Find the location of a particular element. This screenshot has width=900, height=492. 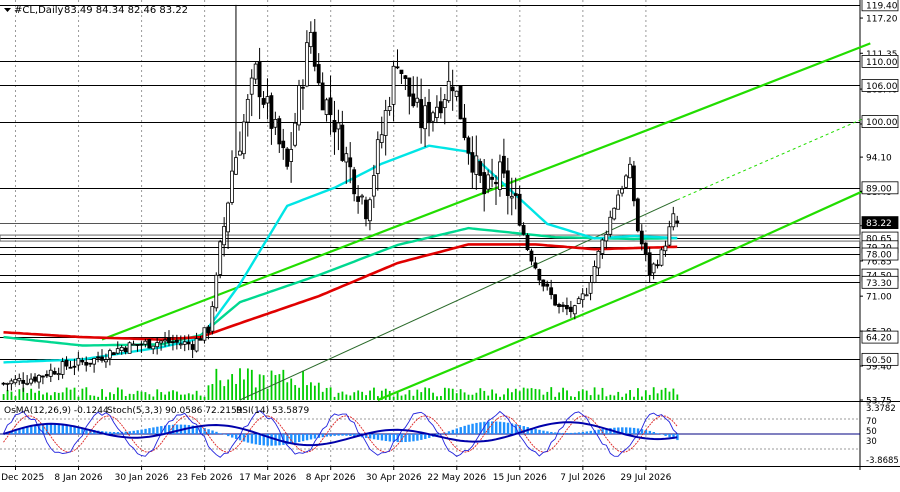

date-label: 30 Apr 2026 is located at coordinates (394, 478).